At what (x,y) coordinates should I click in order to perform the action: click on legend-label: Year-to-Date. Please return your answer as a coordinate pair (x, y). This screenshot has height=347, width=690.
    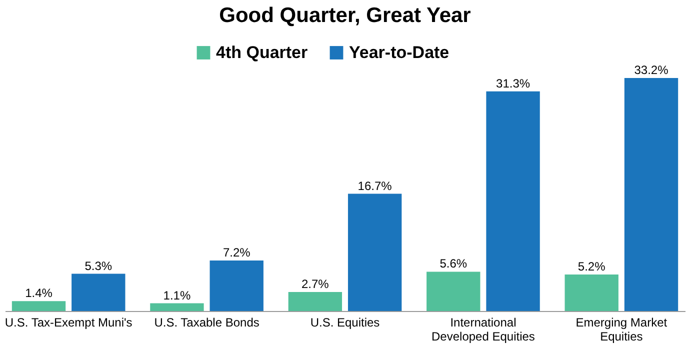
    Looking at the image, I should click on (399, 52).